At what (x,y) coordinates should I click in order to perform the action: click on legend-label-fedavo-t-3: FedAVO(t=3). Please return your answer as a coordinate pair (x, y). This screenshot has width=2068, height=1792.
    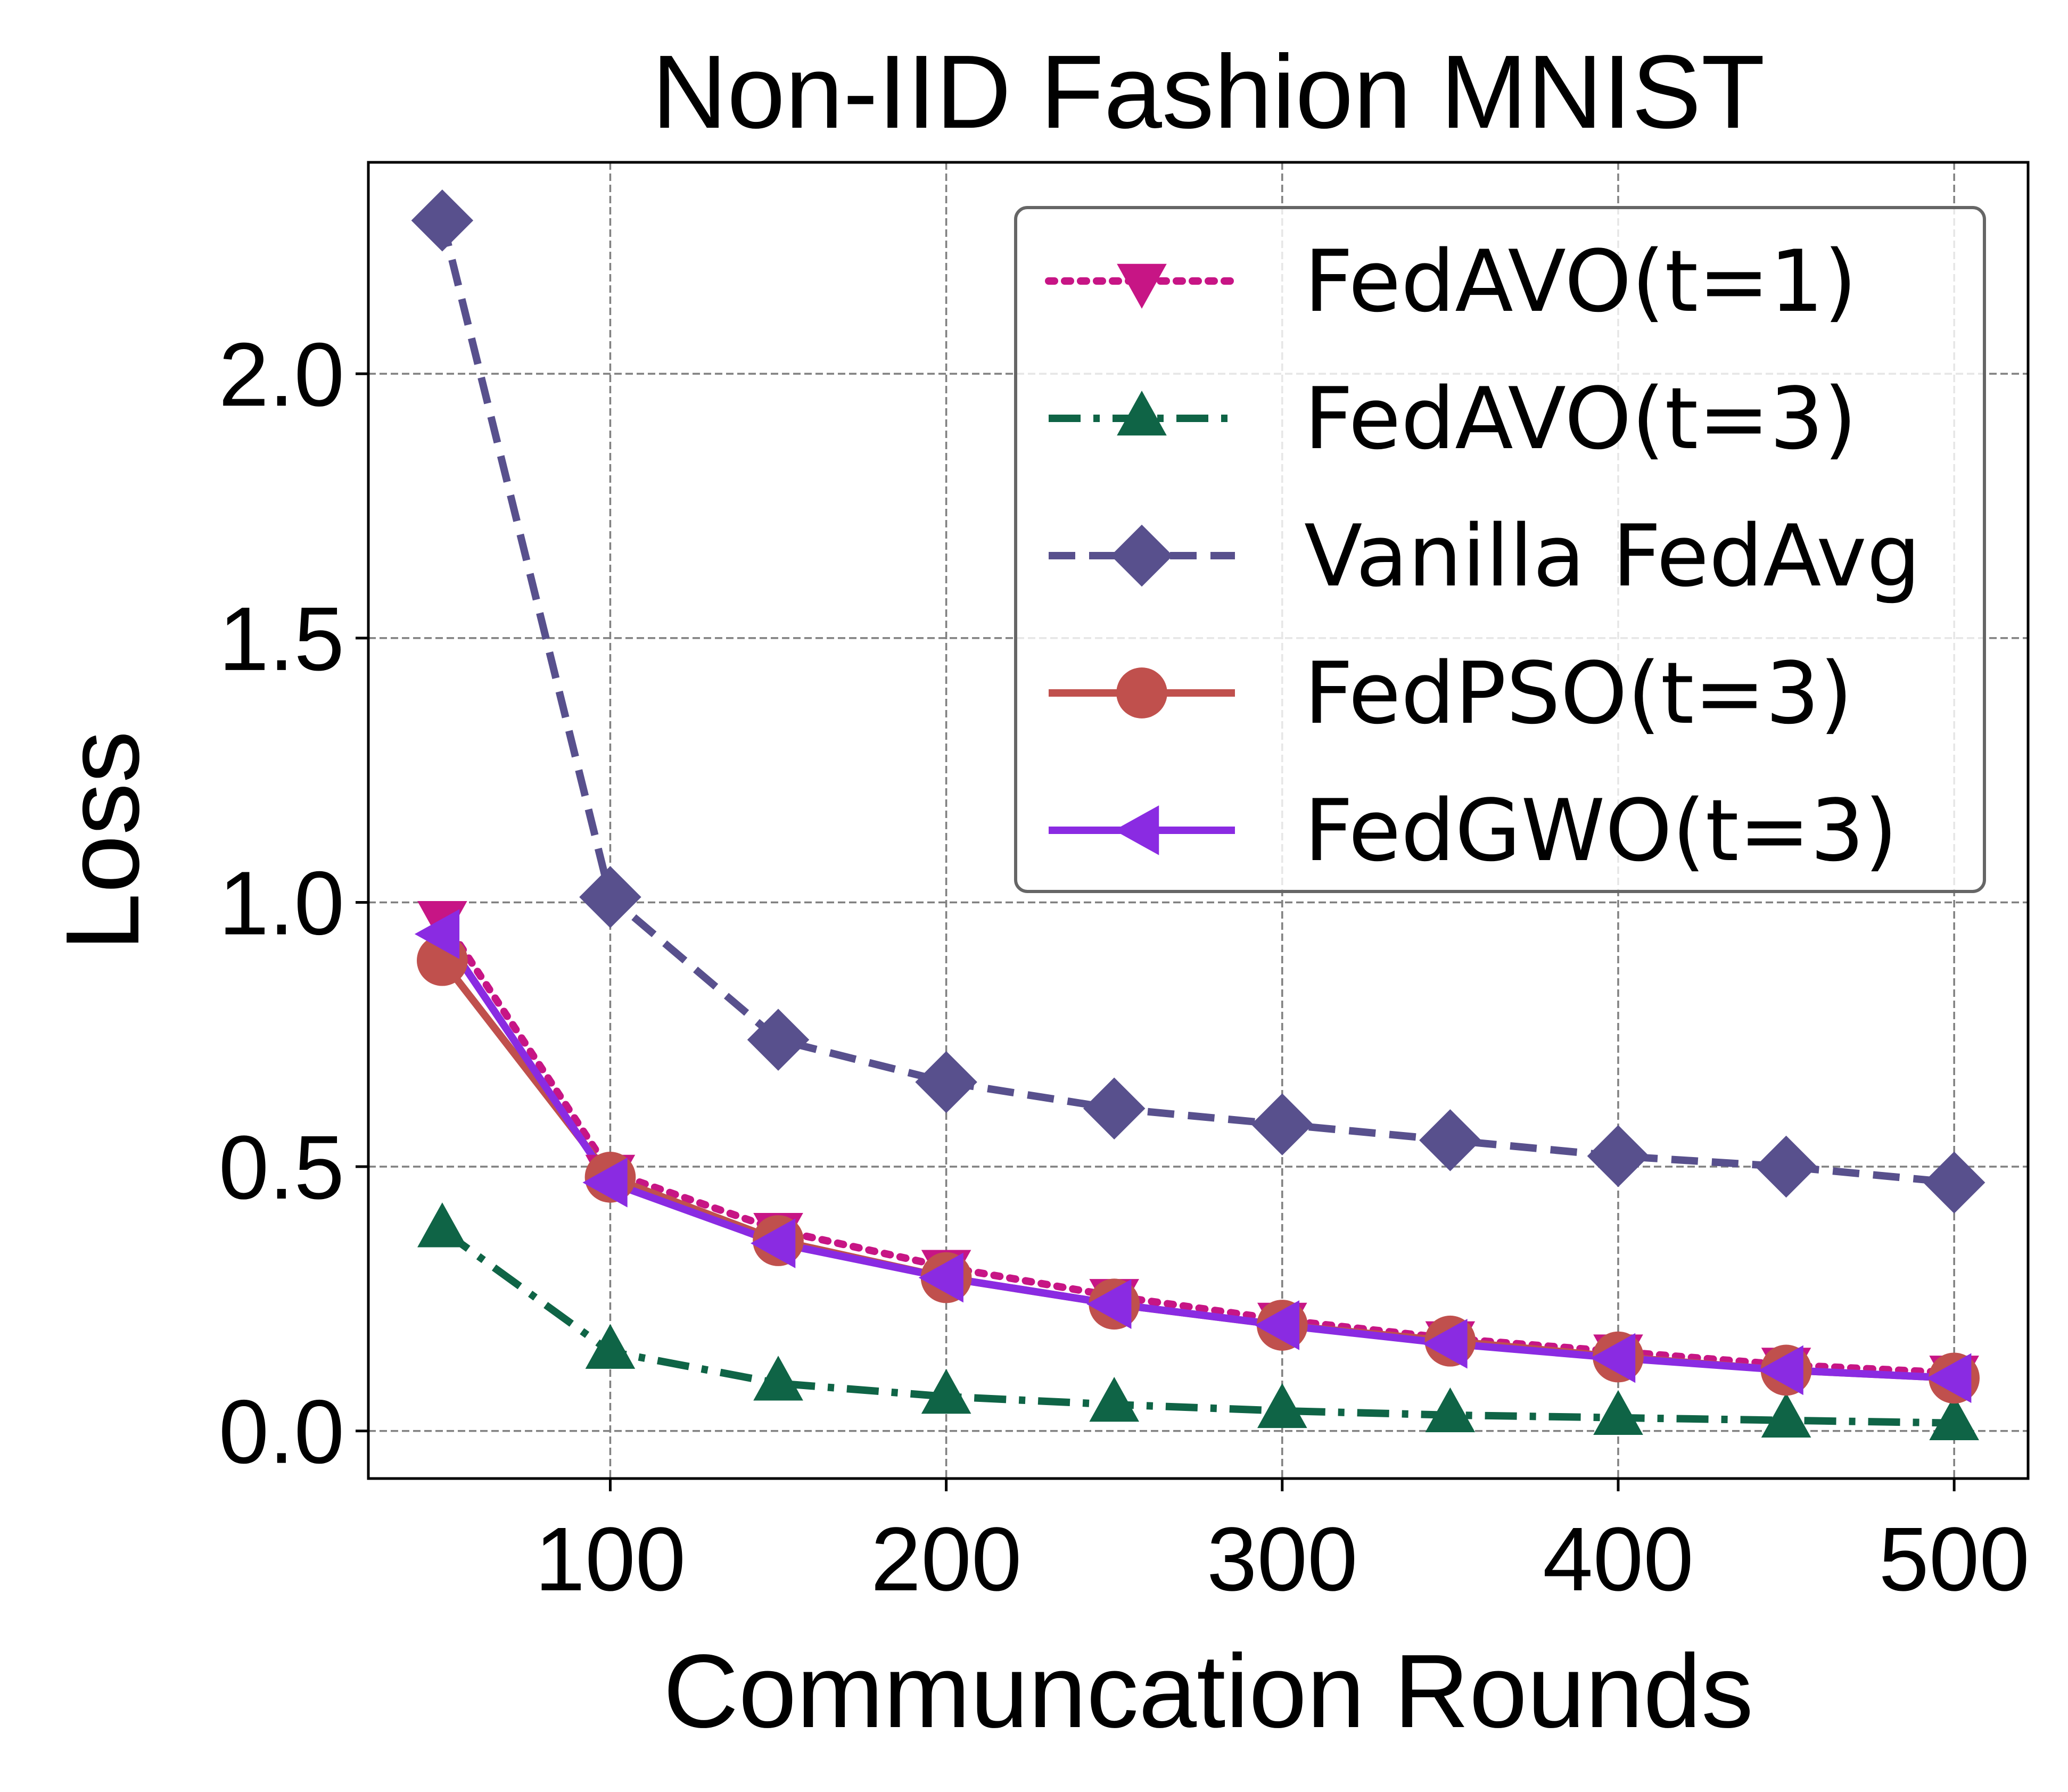
    Looking at the image, I should click on (1580, 418).